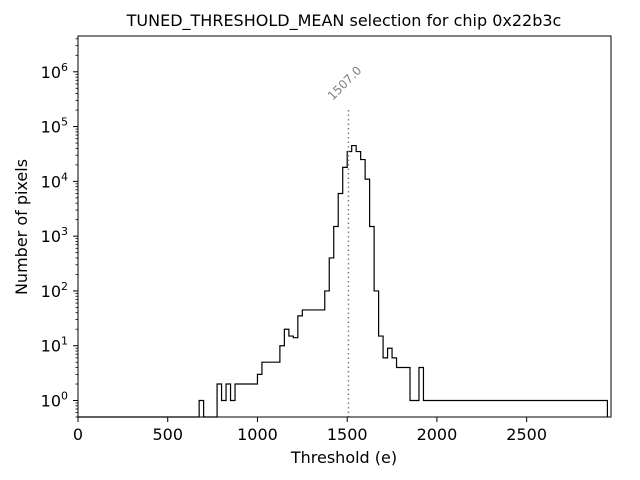 The image size is (640, 480). What do you see at coordinates (526, 434) in the screenshot?
I see `x-tick-label: 2500` at bounding box center [526, 434].